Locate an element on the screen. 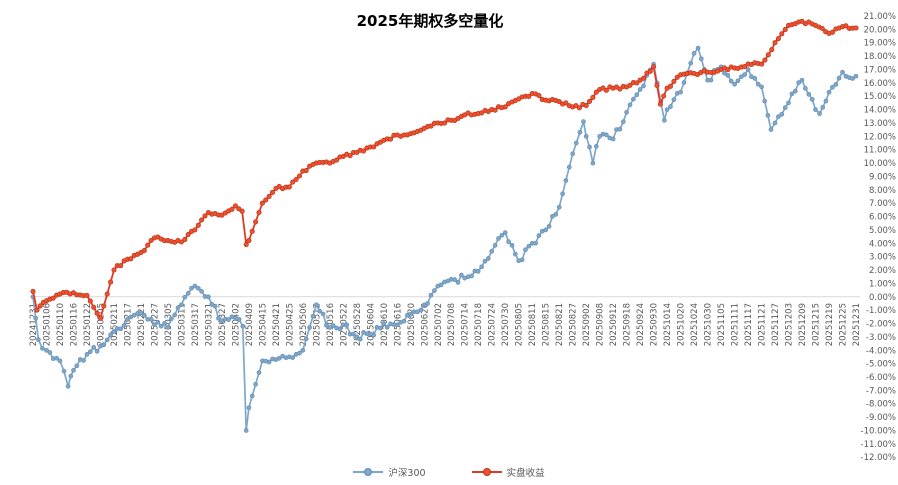 The height and width of the screenshot is (485, 898). csi300-line-marker-icon is located at coordinates (368, 472).